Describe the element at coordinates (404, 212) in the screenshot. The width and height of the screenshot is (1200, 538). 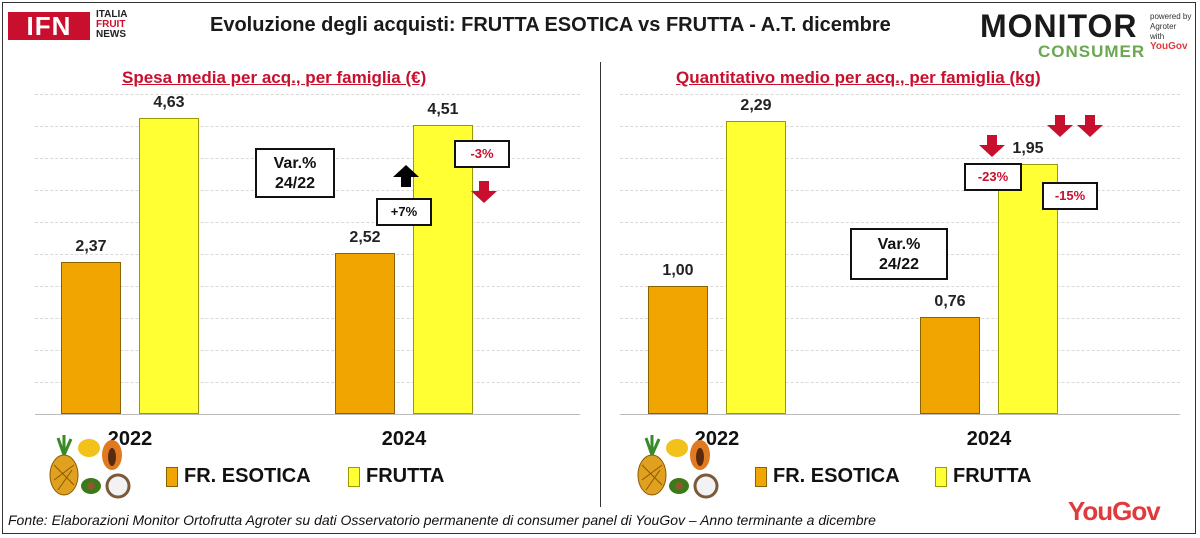
I see `change-box-exotic: +7%` at that location.